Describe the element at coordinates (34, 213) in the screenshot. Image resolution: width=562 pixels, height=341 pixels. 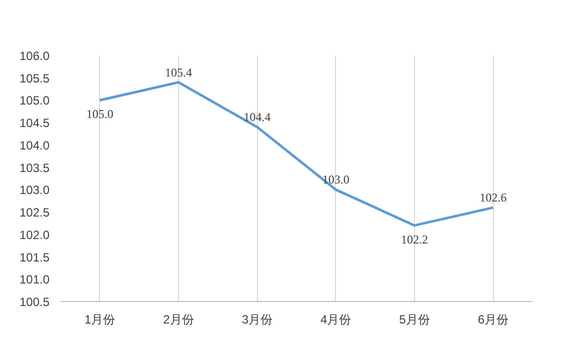
I see `y-tick-label: 102.5` at that location.